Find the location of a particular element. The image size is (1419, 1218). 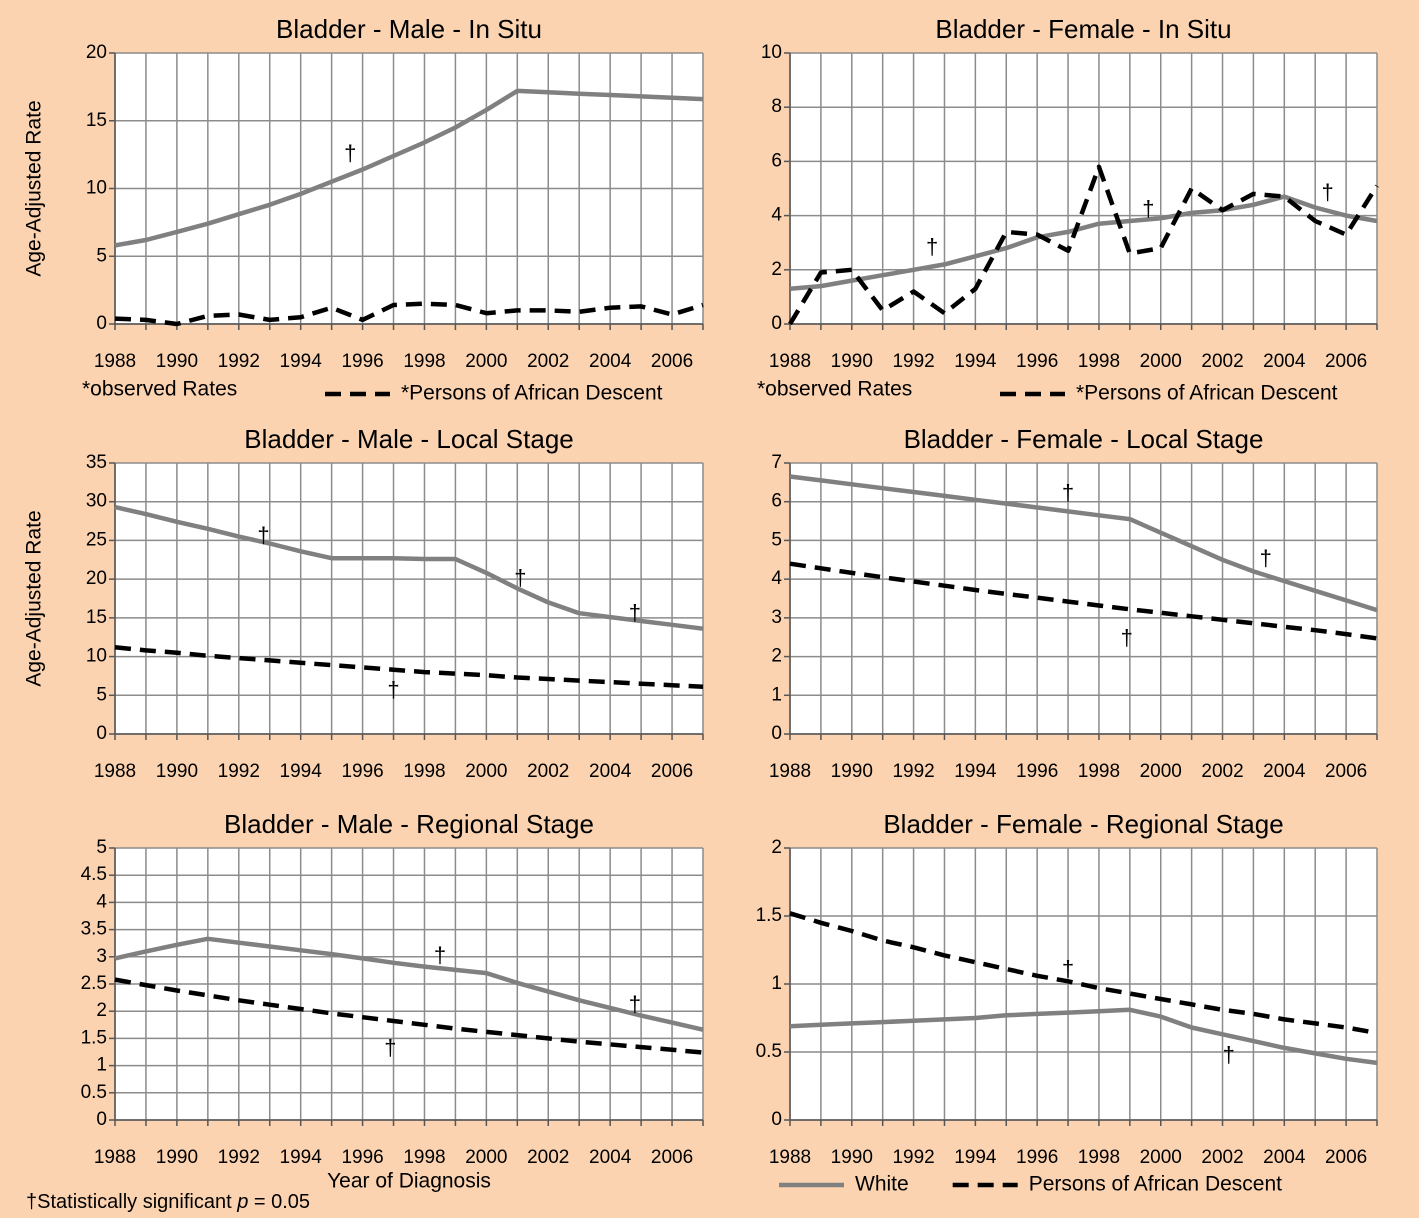

footnote-rest: = 0.05 is located at coordinates (279, 1202).